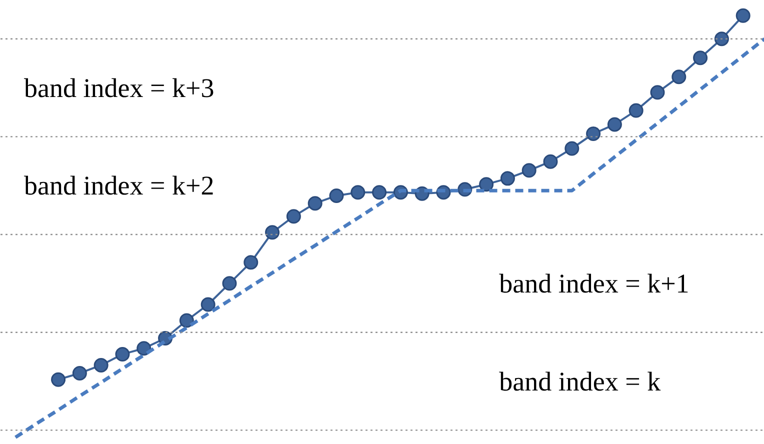 This screenshot has width=764, height=444. What do you see at coordinates (594, 283) in the screenshot?
I see `annotation: band index = k+1` at bounding box center [594, 283].